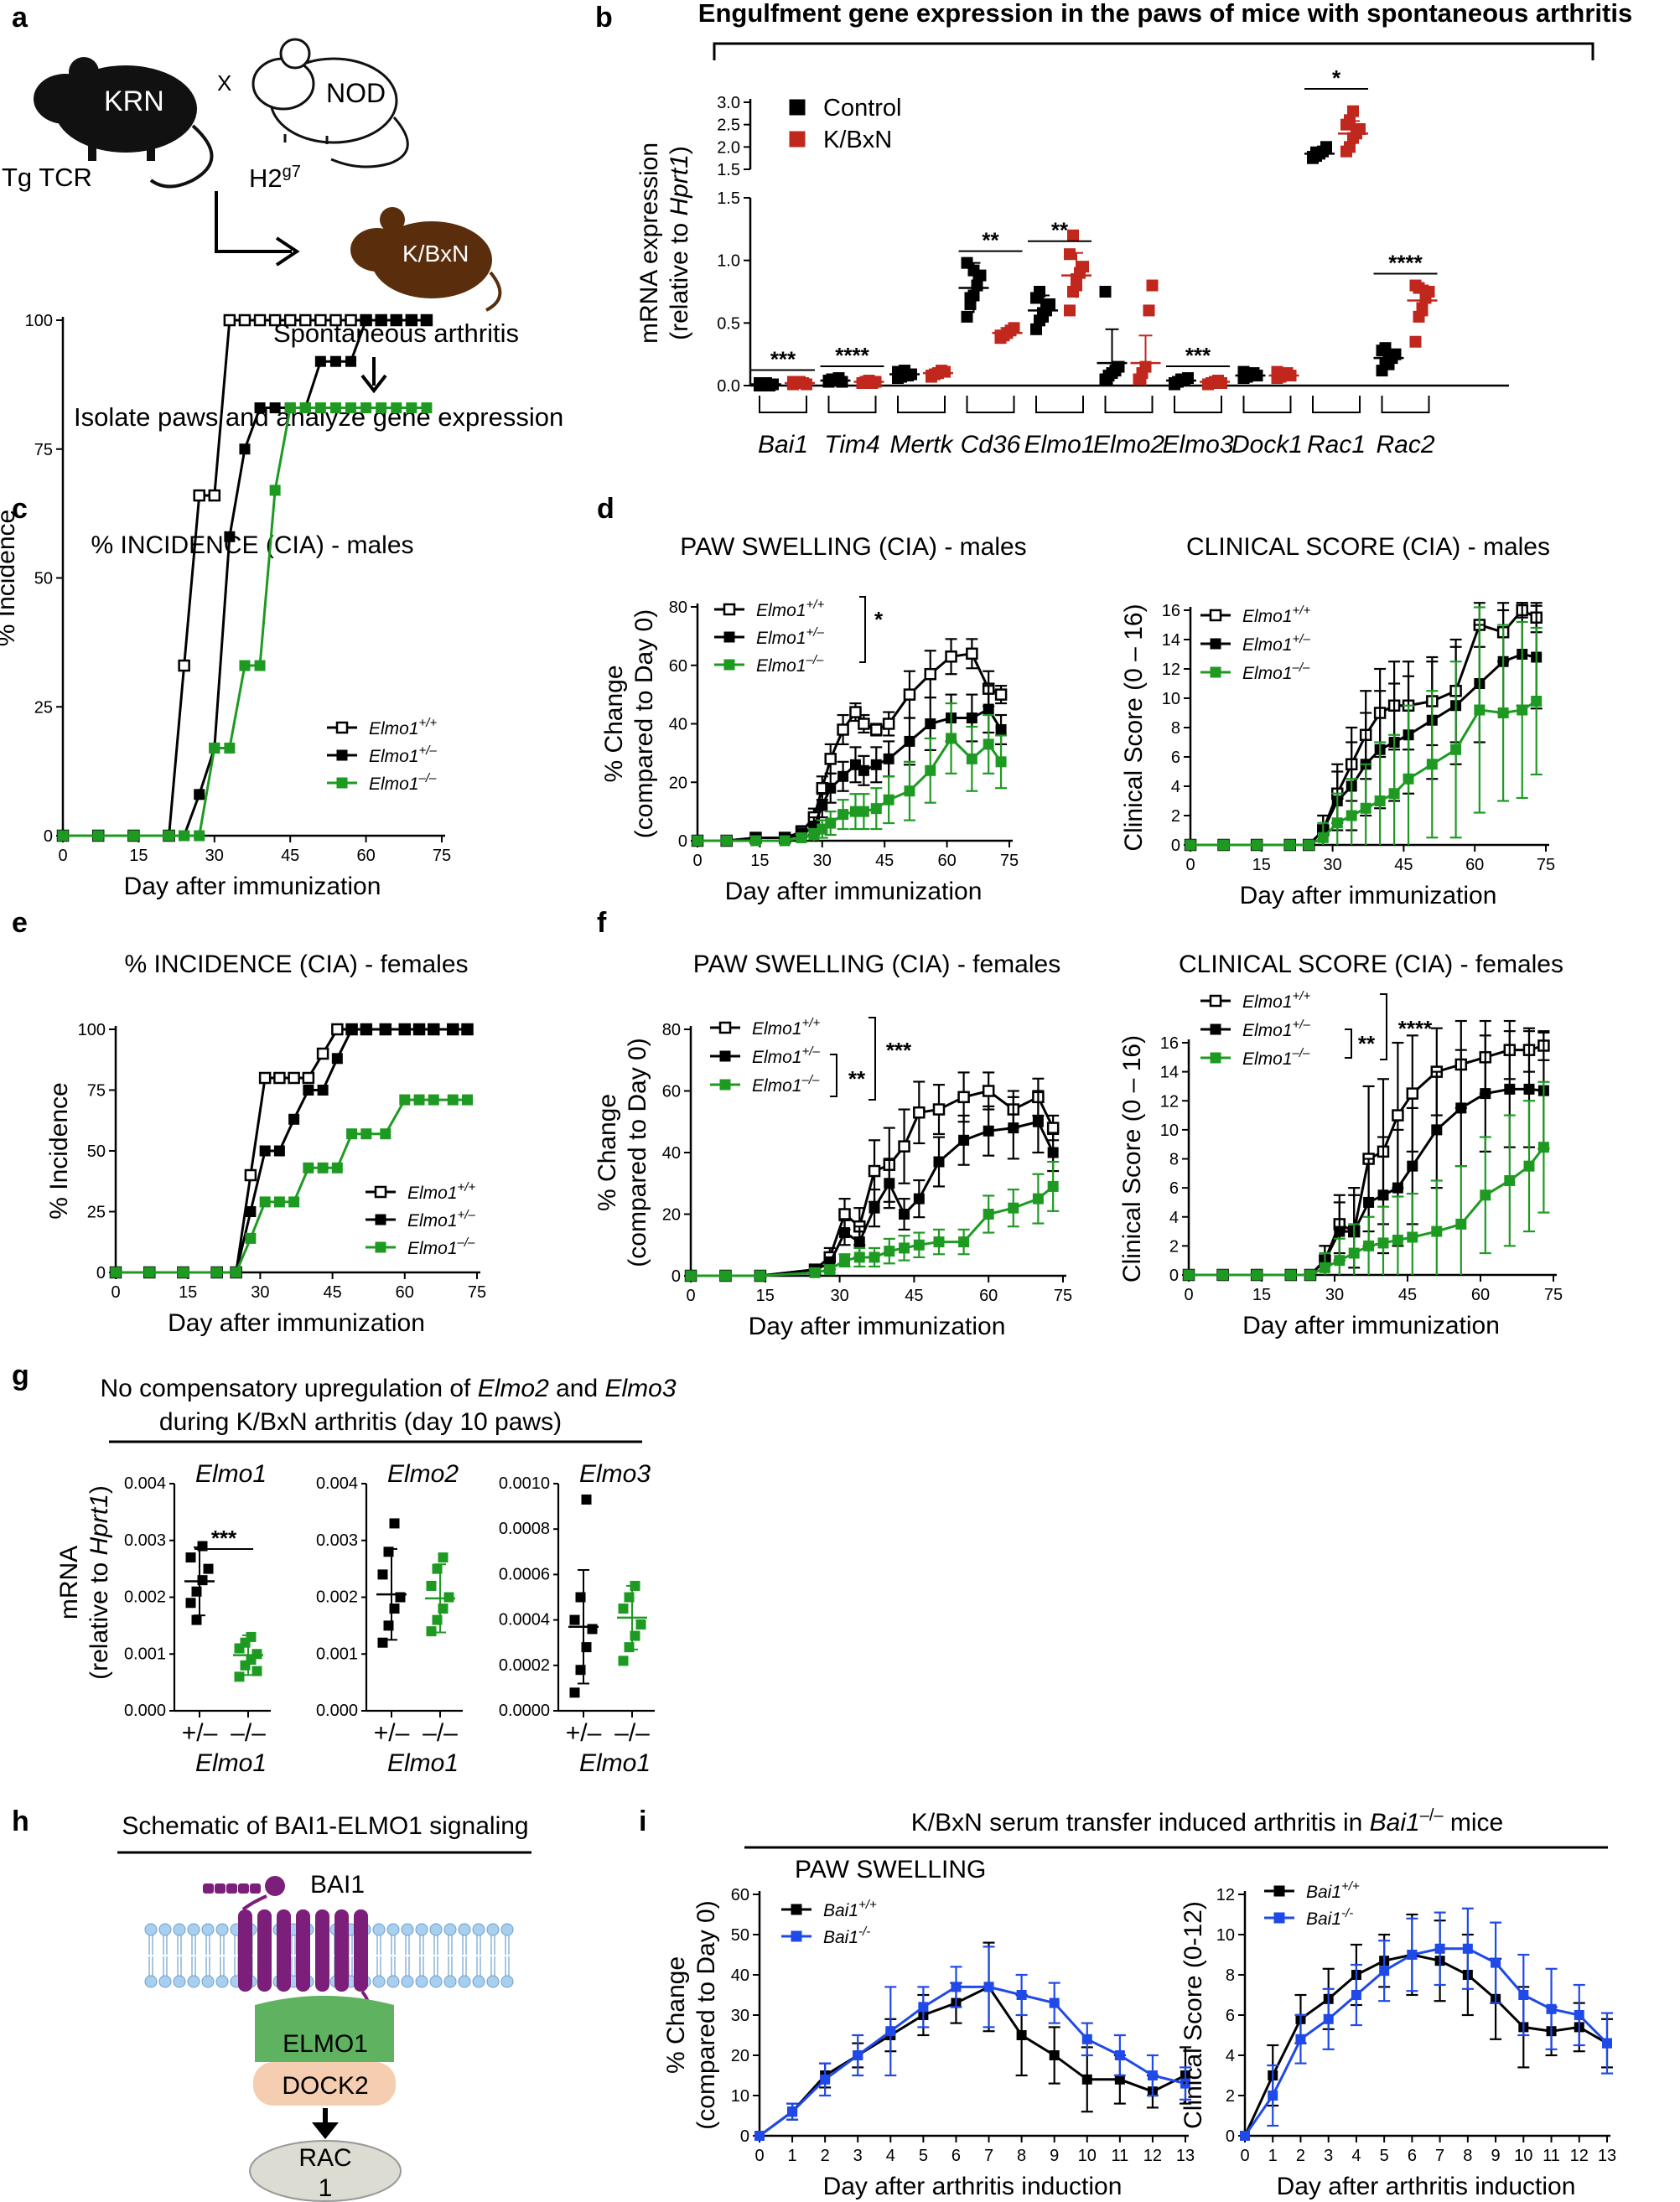 The image size is (1680, 2202). Describe the element at coordinates (728, 147) in the screenshot. I see `y-tick-label: 2.0` at that location.